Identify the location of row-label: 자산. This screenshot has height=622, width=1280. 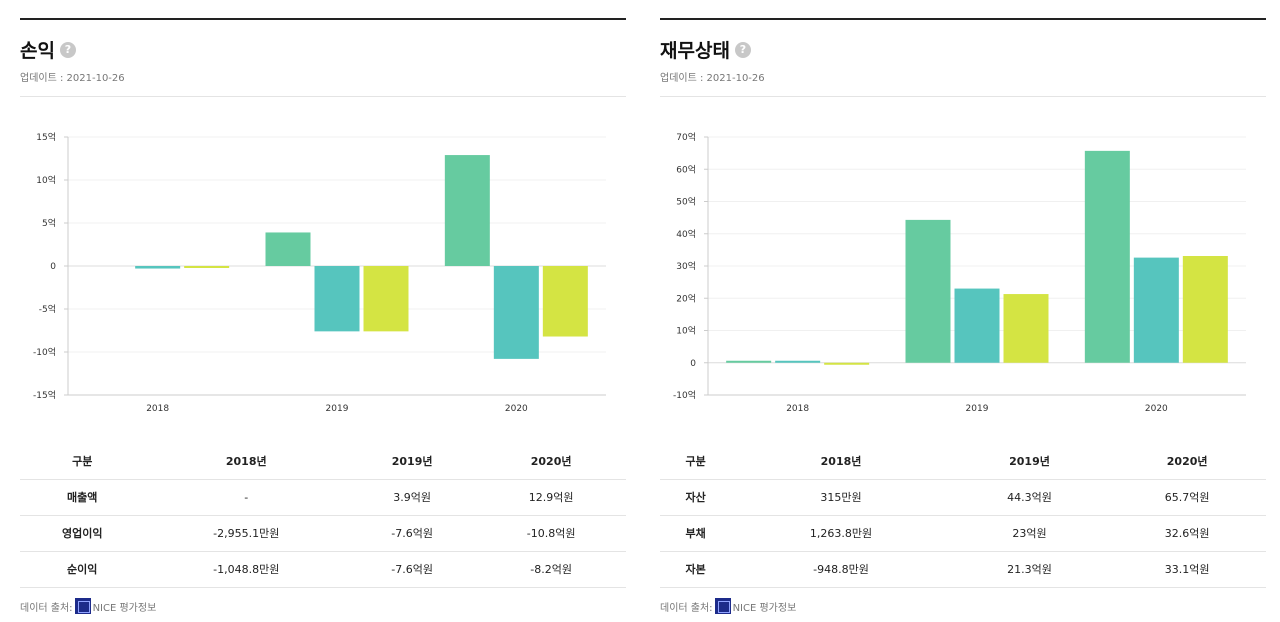
(696, 497).